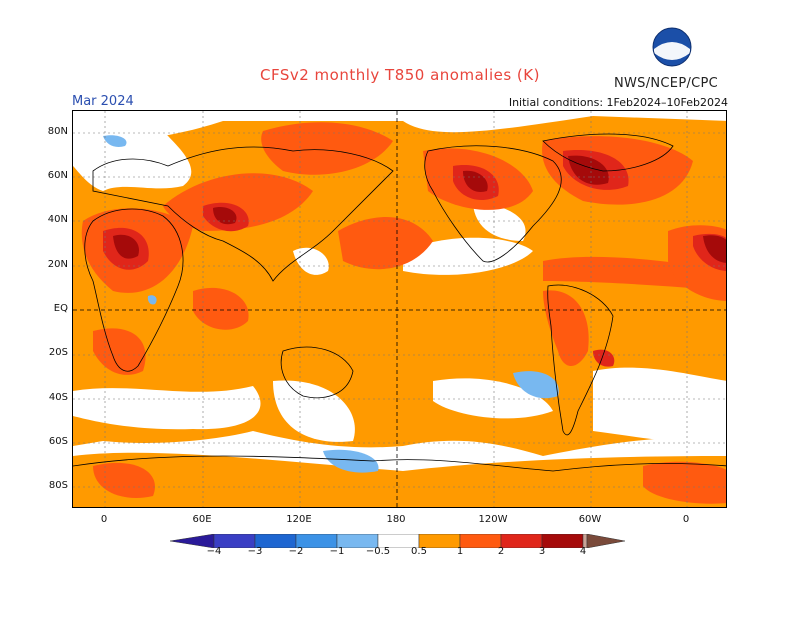 The width and height of the screenshot is (800, 618). I want to click on colorbar, so click(398, 541).